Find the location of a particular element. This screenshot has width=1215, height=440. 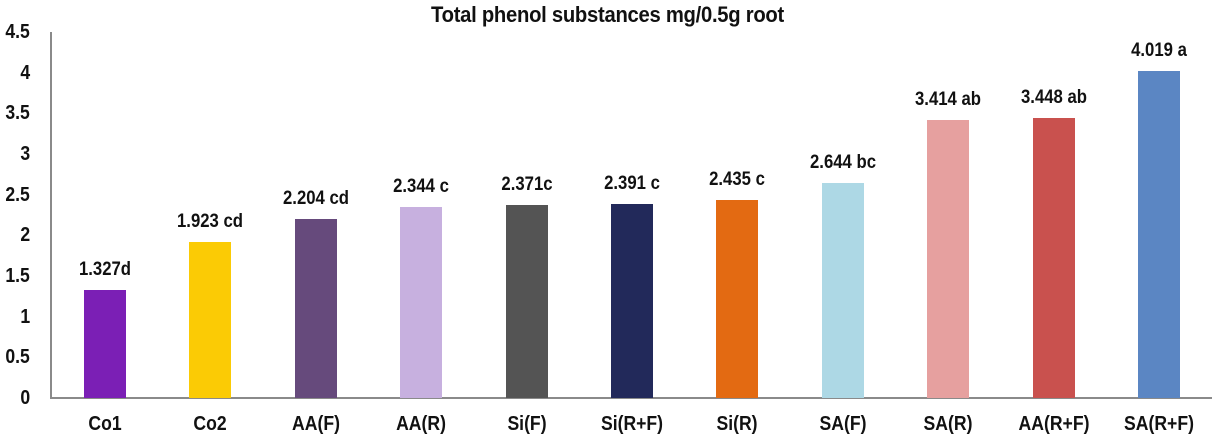

x-tick-label: SA(F) is located at coordinates (843, 424).